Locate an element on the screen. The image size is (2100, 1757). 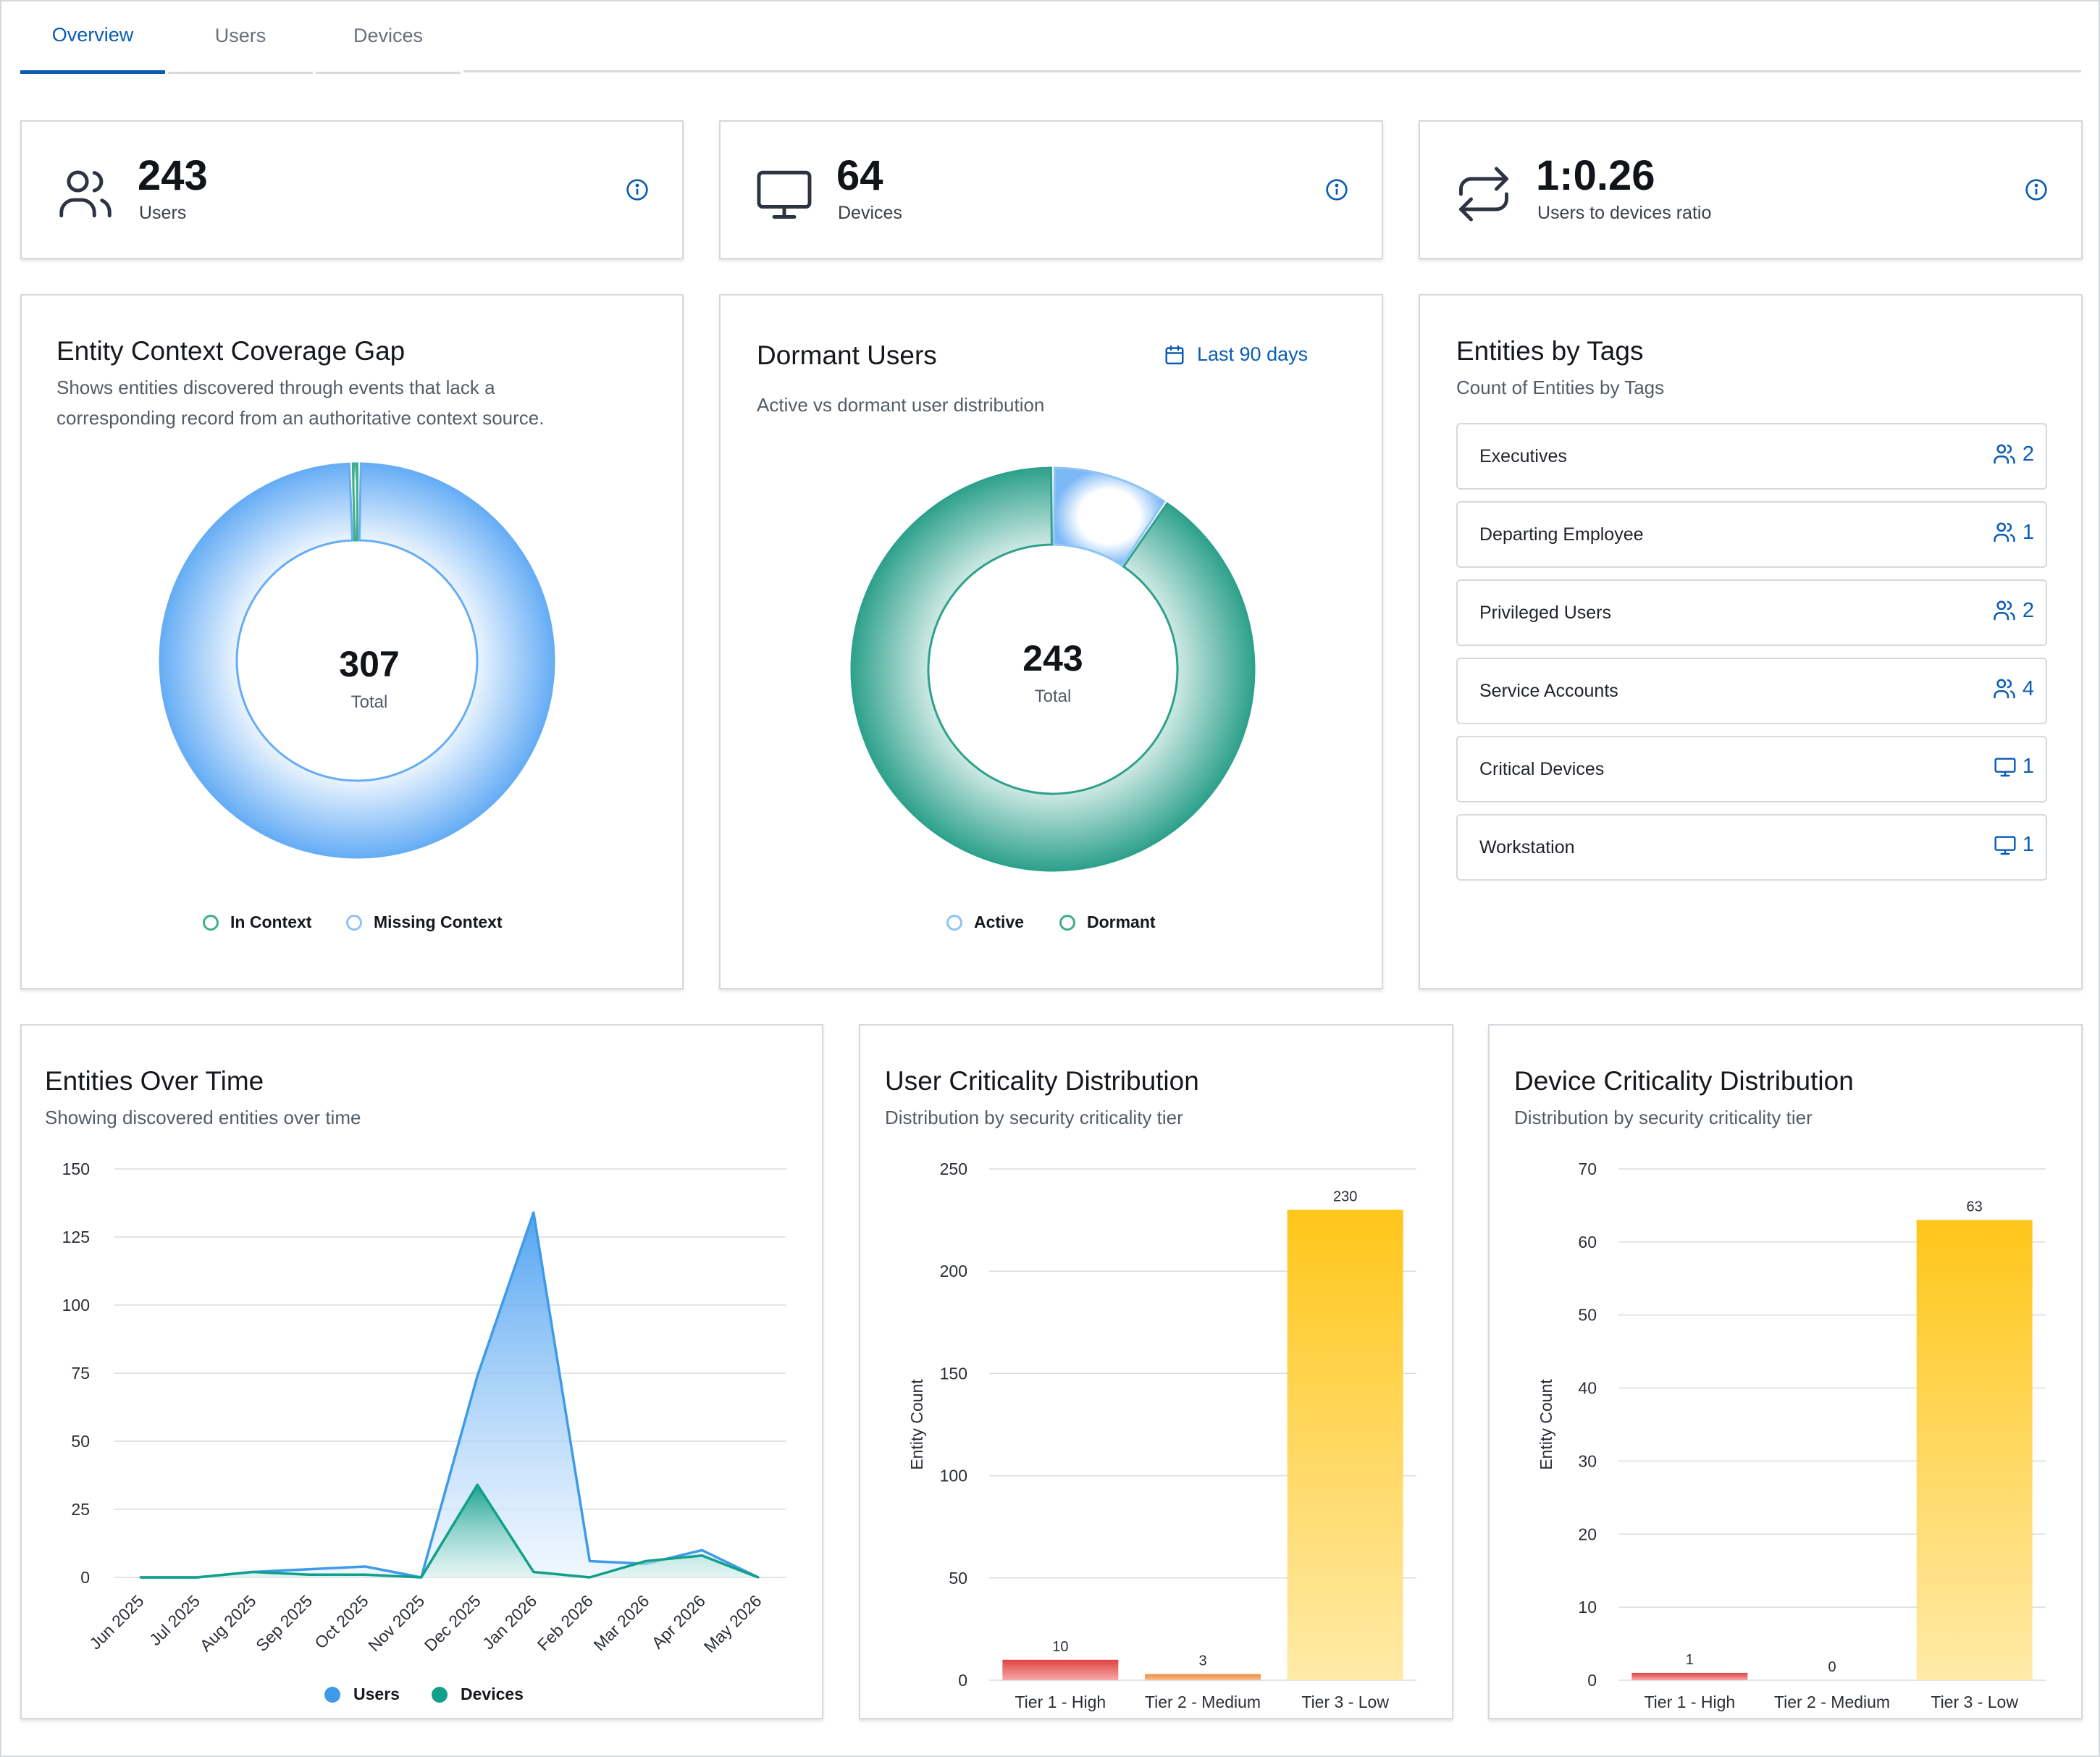
tag-count-value: 1 is located at coordinates (2028, 532).